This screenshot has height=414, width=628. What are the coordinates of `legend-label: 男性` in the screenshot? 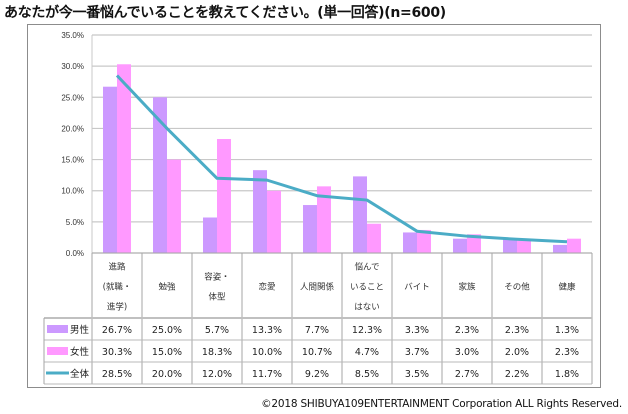 It's located at (80, 330).